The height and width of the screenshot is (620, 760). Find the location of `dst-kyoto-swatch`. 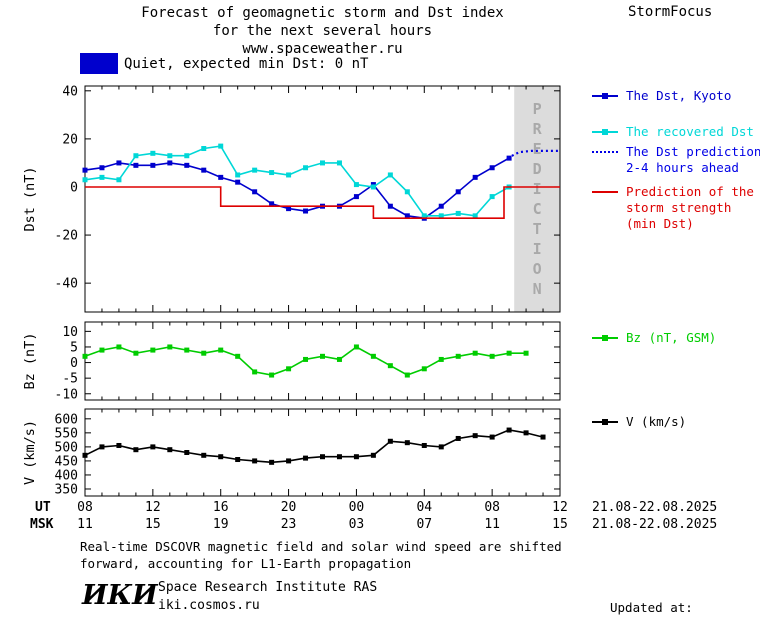

dst-kyoto-swatch is located at coordinates (605, 96).